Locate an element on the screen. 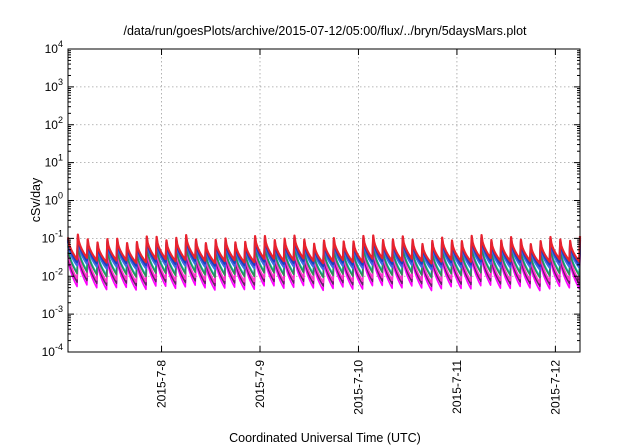 Image resolution: width=640 pixels, height=448 pixels. y-tick-label: 10² is located at coordinates (54, 123).